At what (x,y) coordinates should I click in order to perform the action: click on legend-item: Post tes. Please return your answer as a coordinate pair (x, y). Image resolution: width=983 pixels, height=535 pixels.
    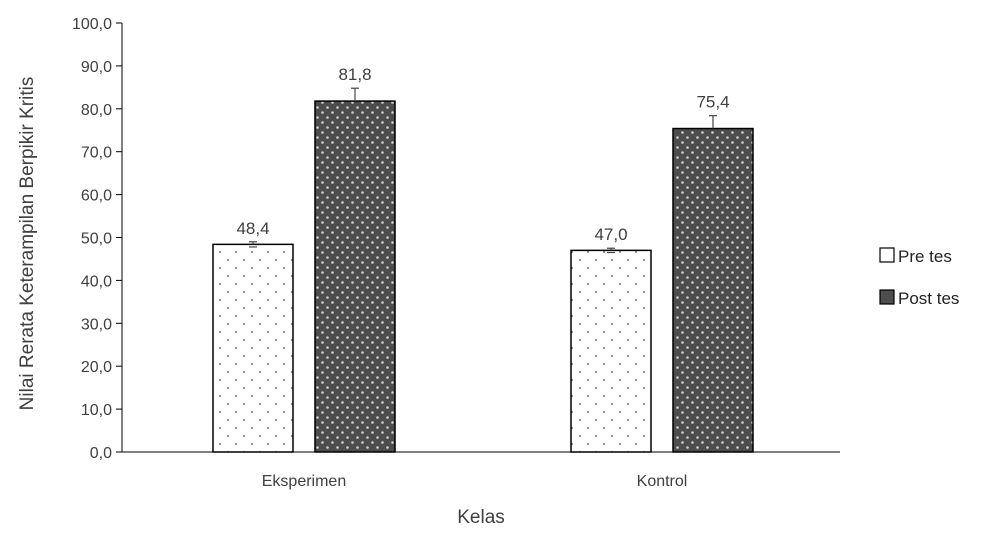
    Looking at the image, I should click on (919, 298).